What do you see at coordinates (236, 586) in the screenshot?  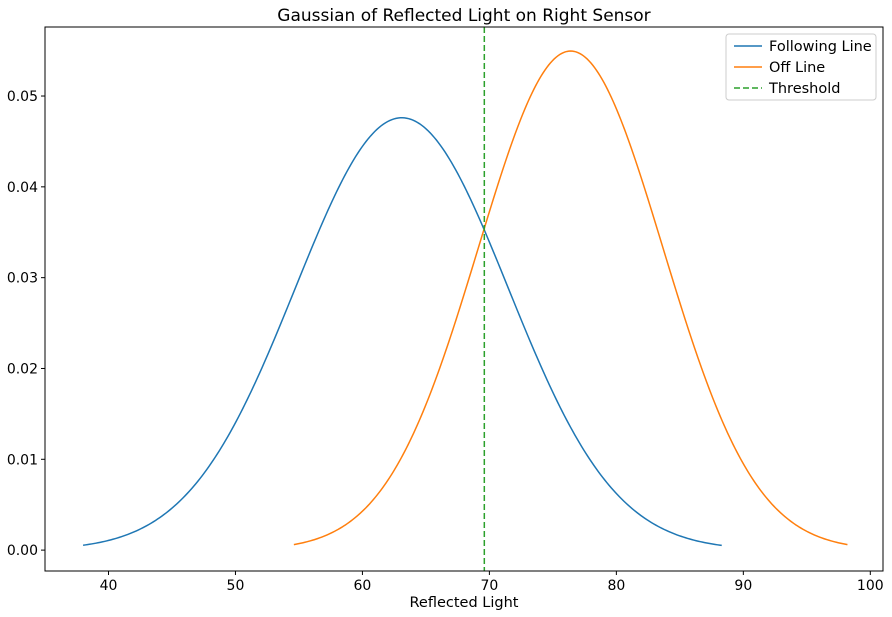 I see `x-tick-label: 50` at bounding box center [236, 586].